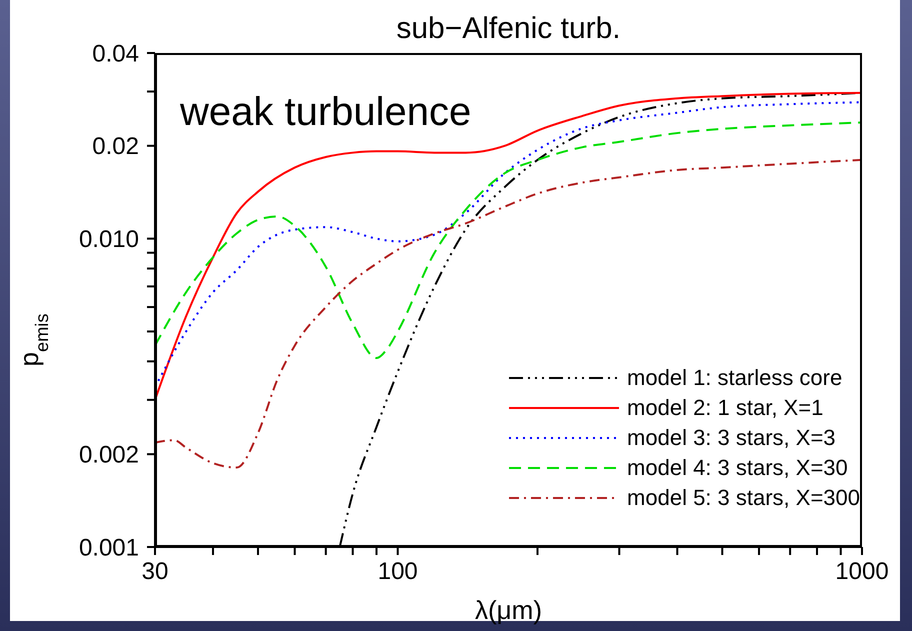 This screenshot has height=631, width=912. Describe the element at coordinates (155, 571) in the screenshot. I see `x-tick-label: 30` at that location.